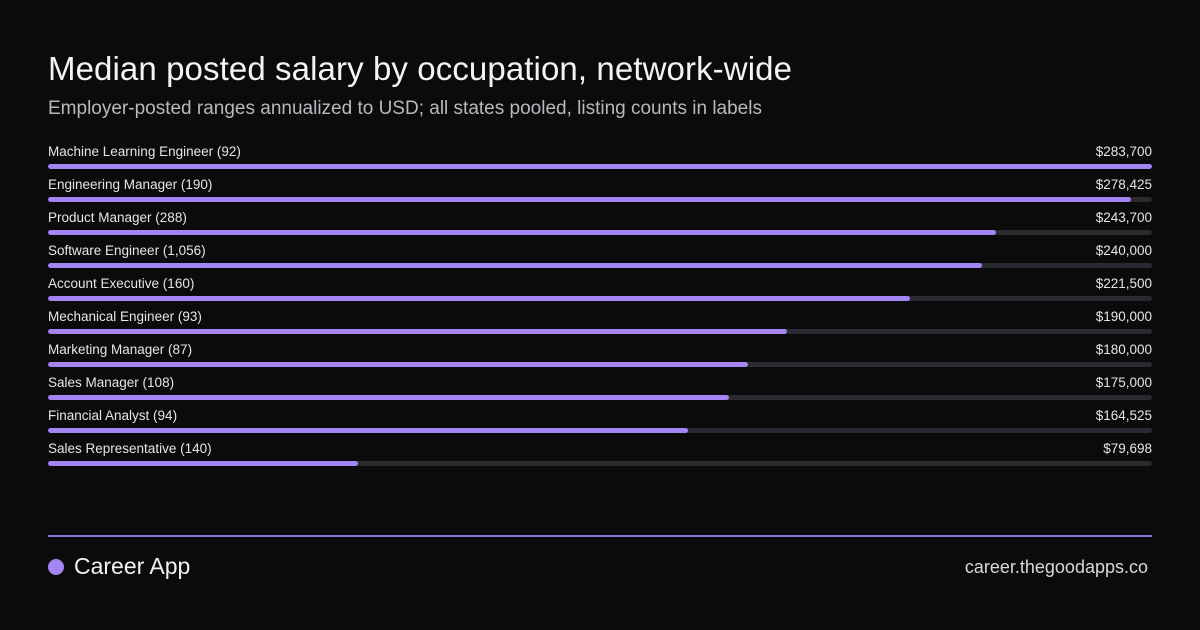 Image resolution: width=1200 pixels, height=630 pixels. What do you see at coordinates (125, 316) in the screenshot?
I see `bar-label: Mechanical Engineer (93)` at bounding box center [125, 316].